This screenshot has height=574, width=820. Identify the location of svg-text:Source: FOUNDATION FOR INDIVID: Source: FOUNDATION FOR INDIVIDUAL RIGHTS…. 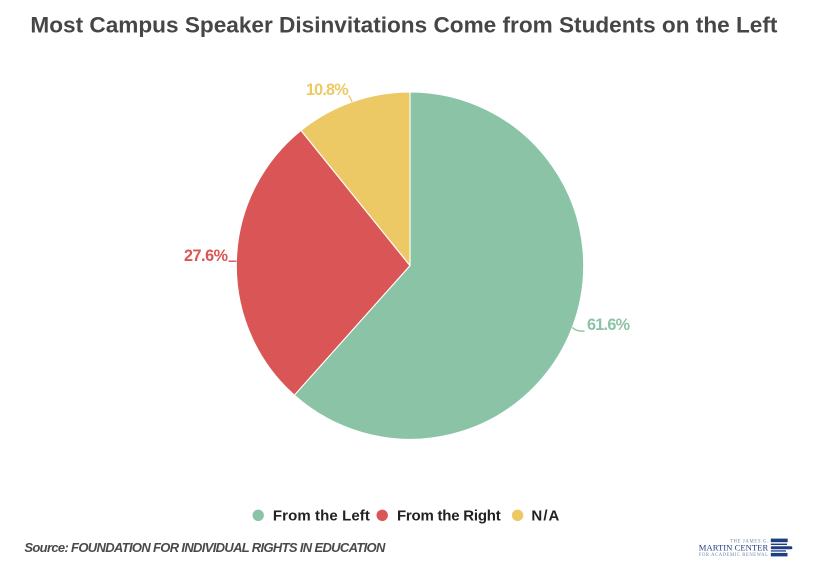
(205, 547).